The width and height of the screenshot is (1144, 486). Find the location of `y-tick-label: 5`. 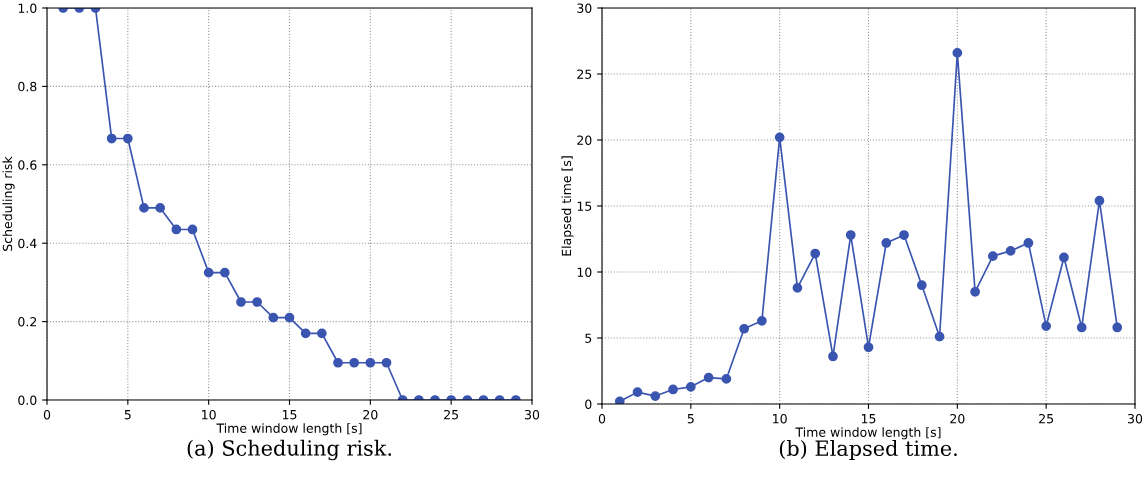

y-tick-label: 5 is located at coordinates (588, 338).